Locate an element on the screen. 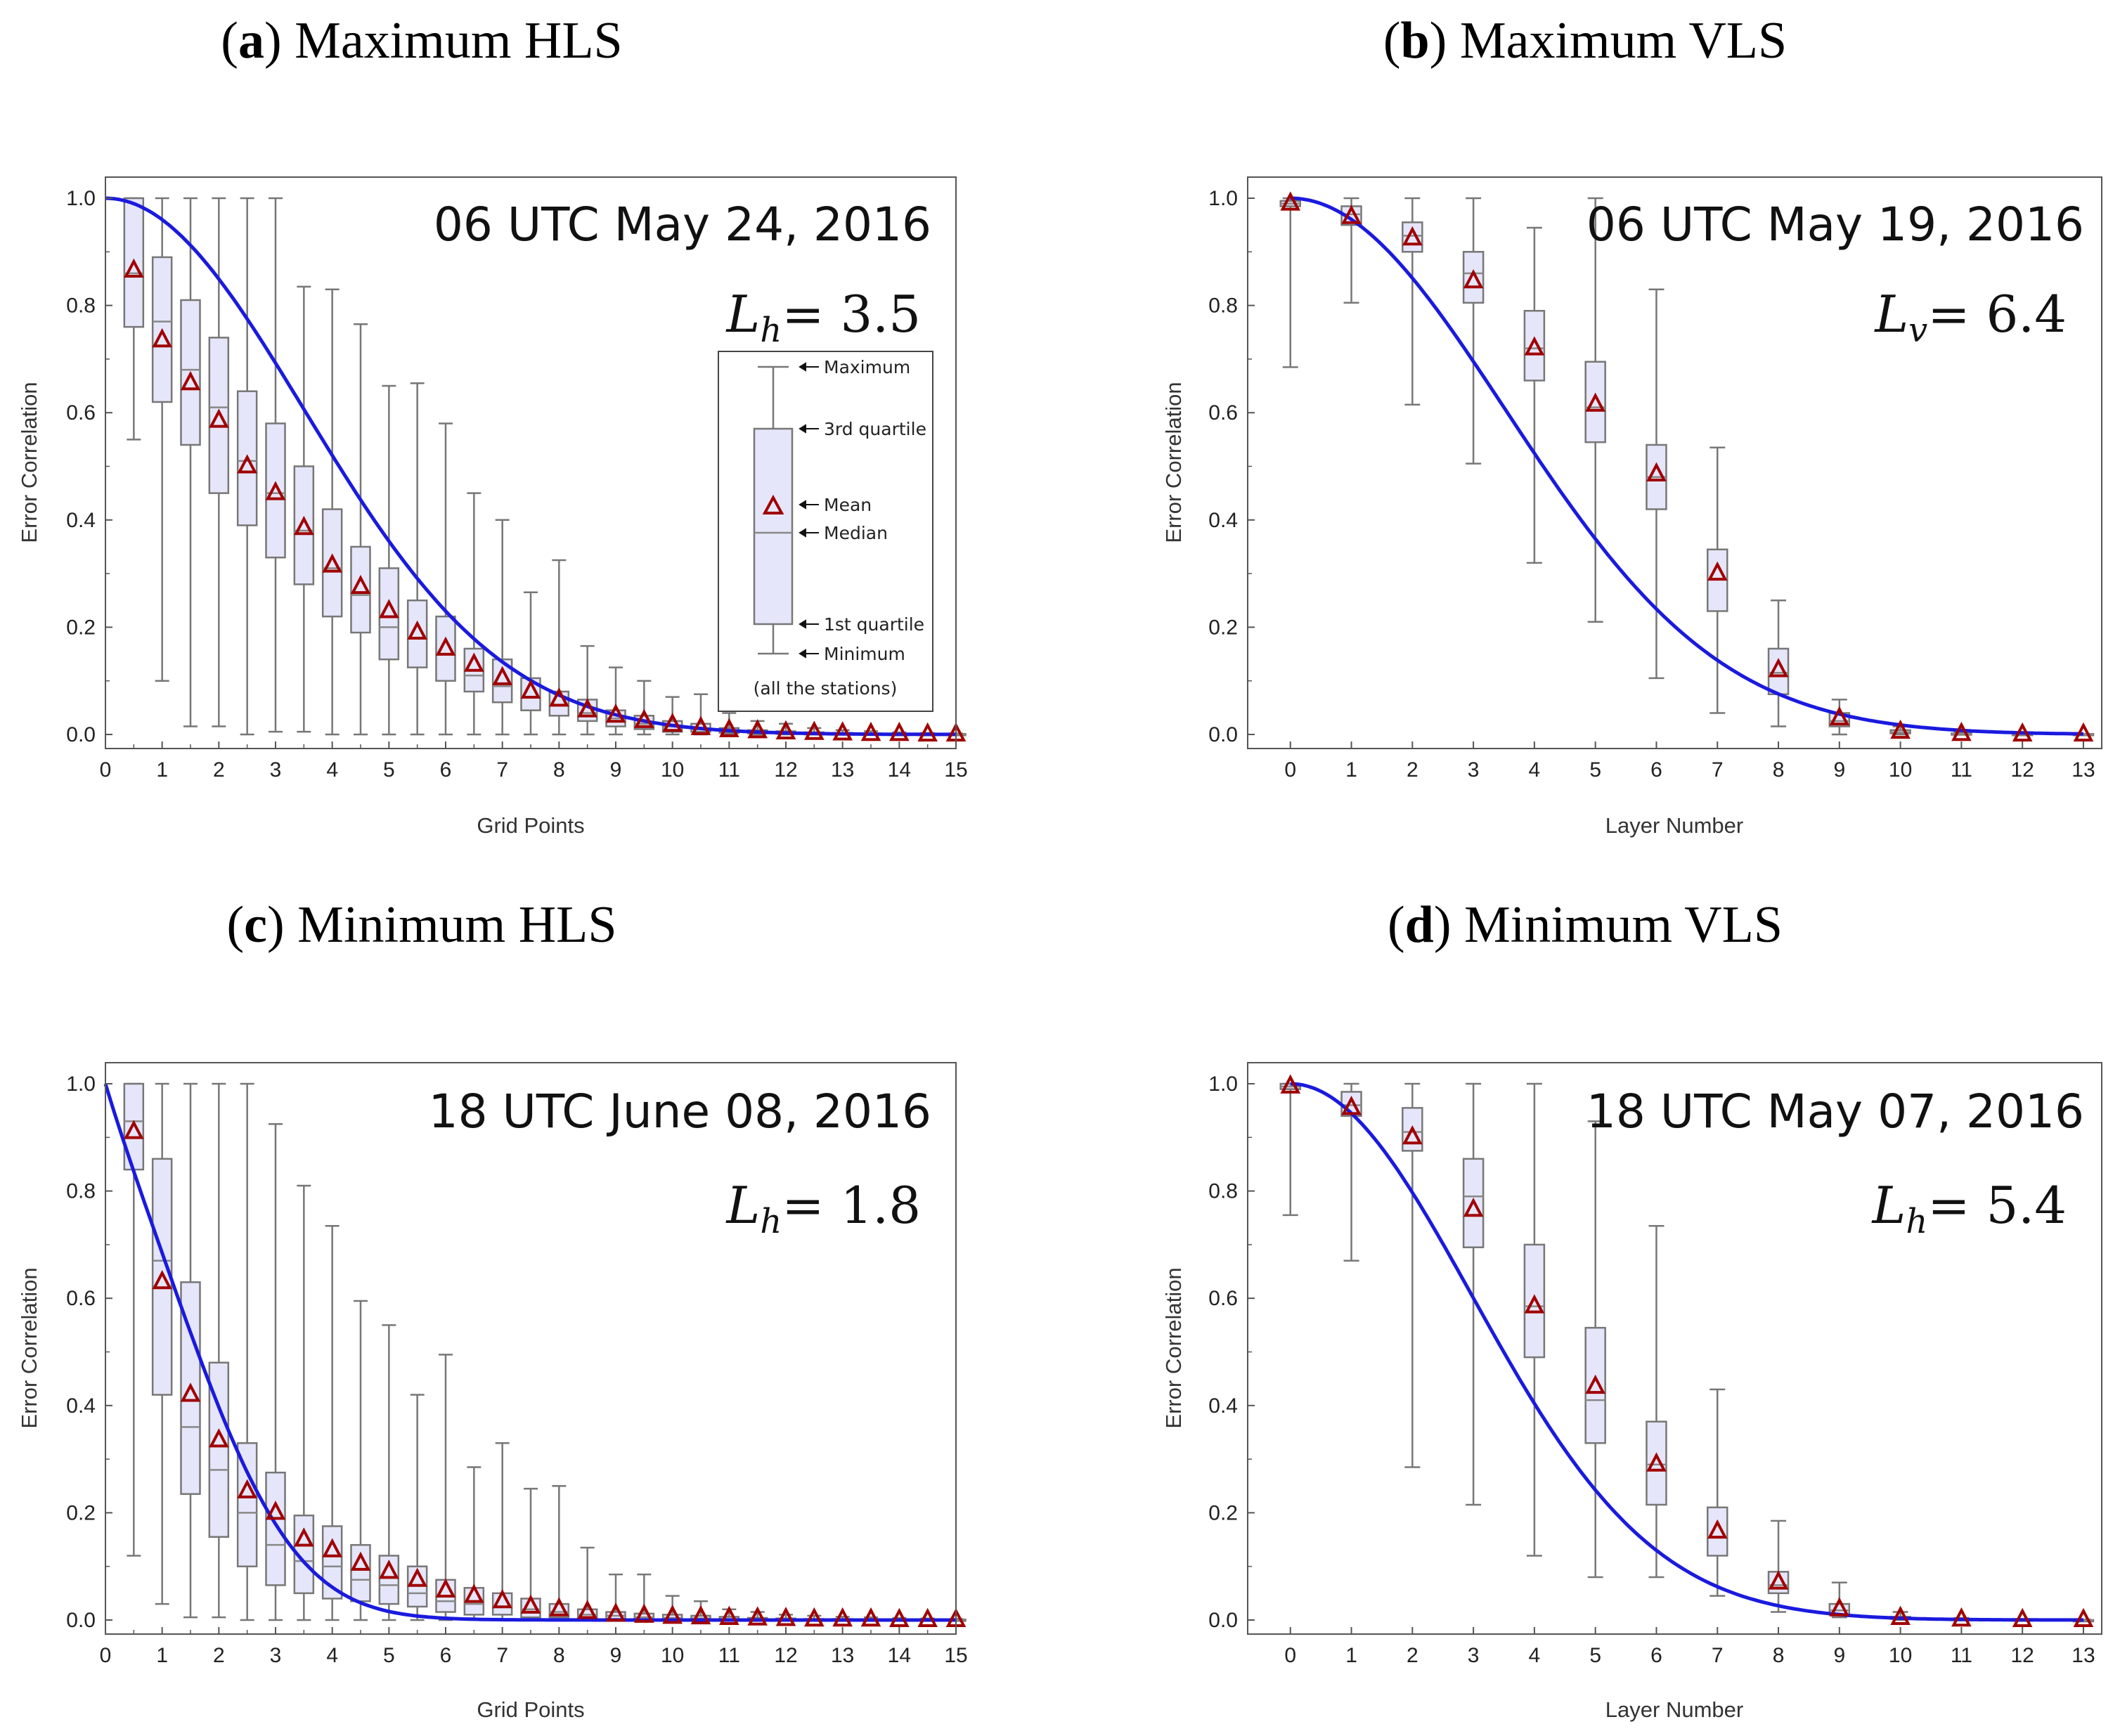  x-tick-label: 0 is located at coordinates (106, 770).